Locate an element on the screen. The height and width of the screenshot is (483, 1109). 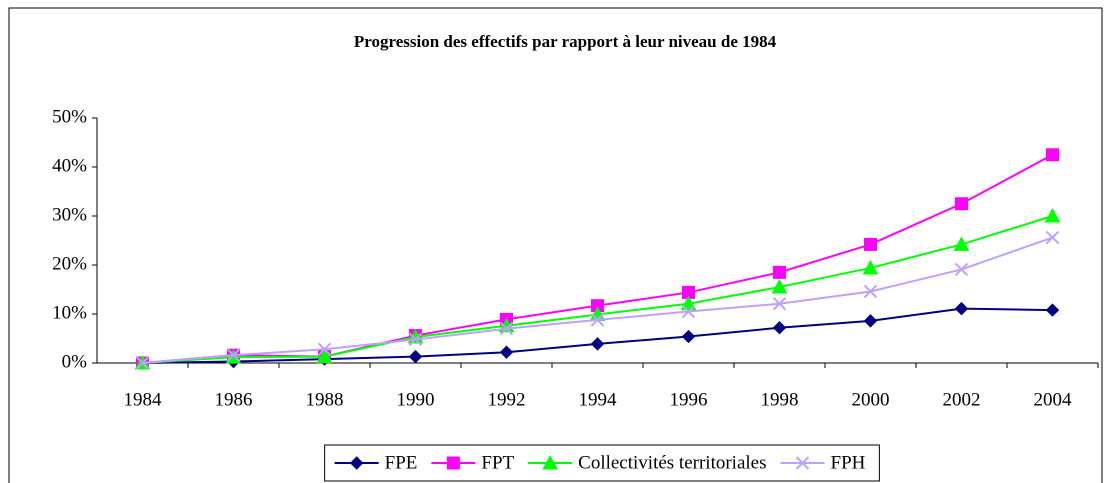
x-tick-label: 1992 is located at coordinates (507, 399).